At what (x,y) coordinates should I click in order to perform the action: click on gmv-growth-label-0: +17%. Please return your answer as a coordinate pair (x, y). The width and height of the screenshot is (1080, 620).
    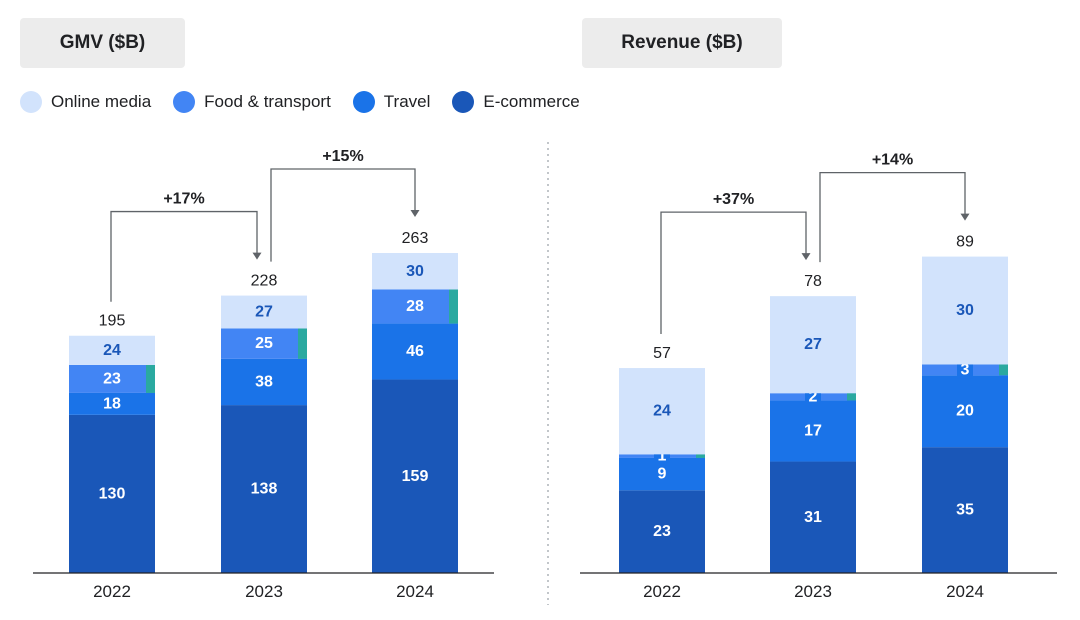
    Looking at the image, I should click on (183, 199).